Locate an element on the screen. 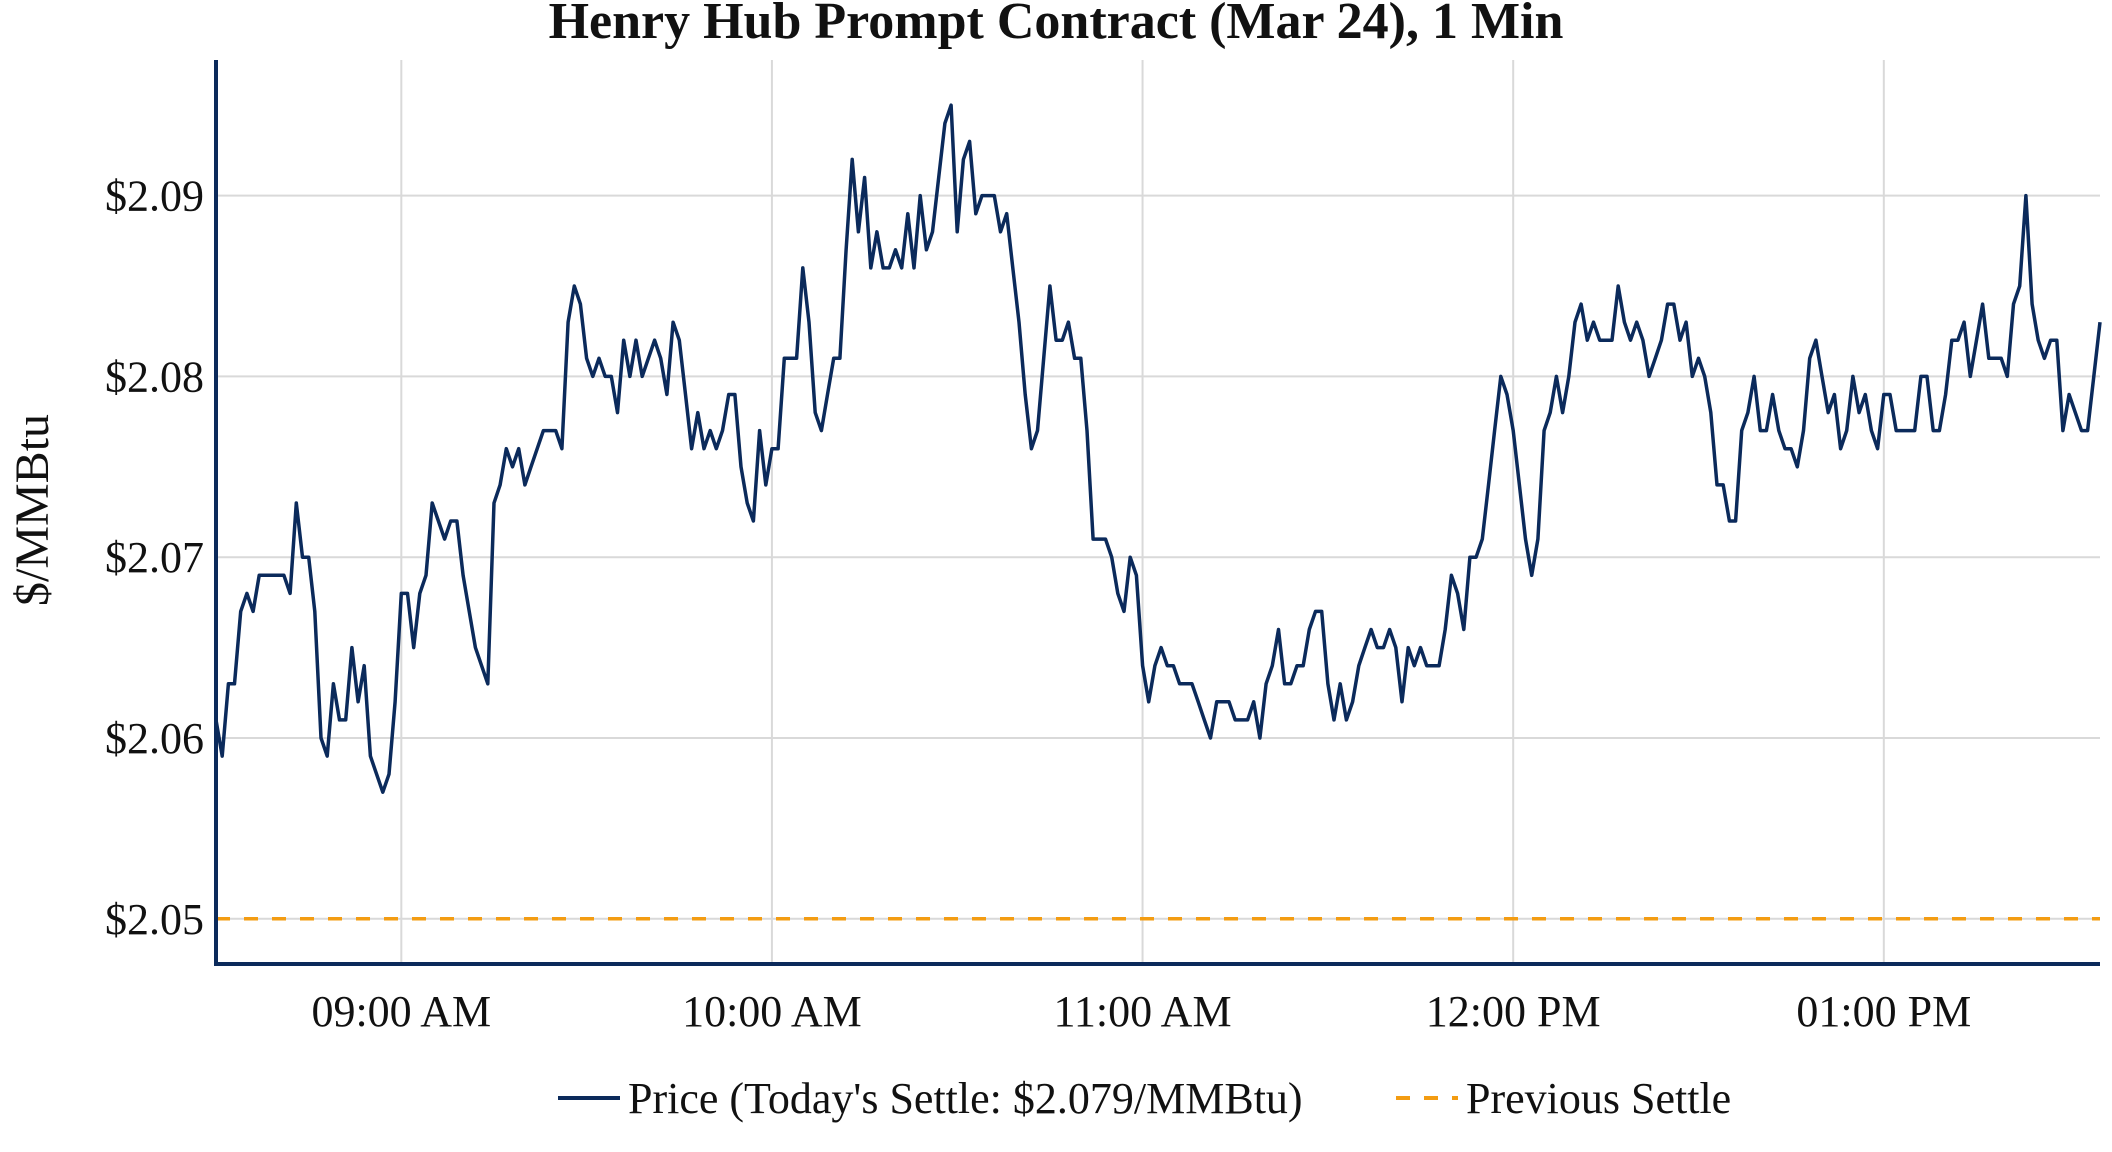 The width and height of the screenshot is (2112, 1152). legend-label-price: Price (Today's Settle: $2.079/MMBtu) is located at coordinates (965, 1098).